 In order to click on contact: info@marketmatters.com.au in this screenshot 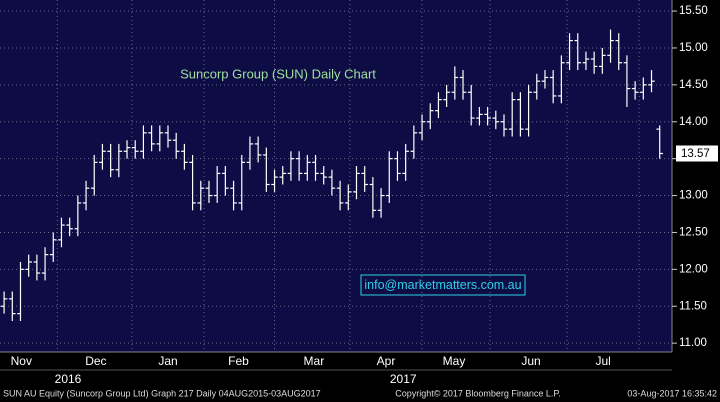, I will do `click(442, 285)`.